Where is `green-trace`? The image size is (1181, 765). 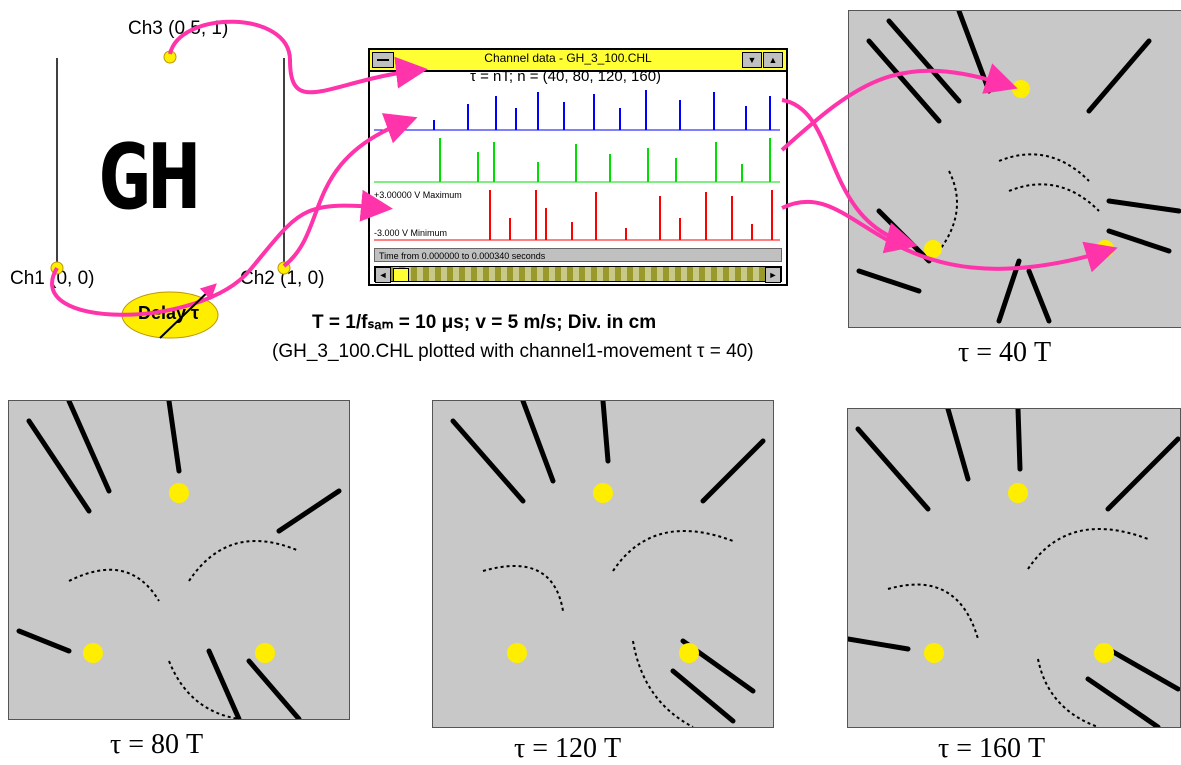
green-trace is located at coordinates (577, 160).